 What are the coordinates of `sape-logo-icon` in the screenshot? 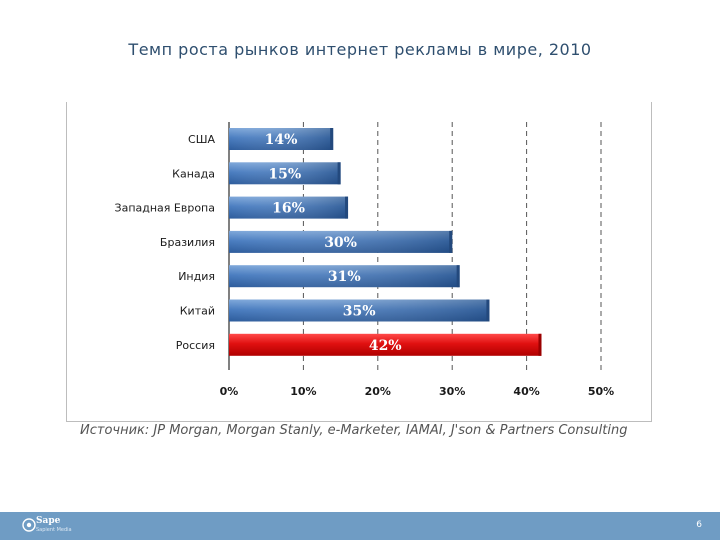 It's located at (29, 525).